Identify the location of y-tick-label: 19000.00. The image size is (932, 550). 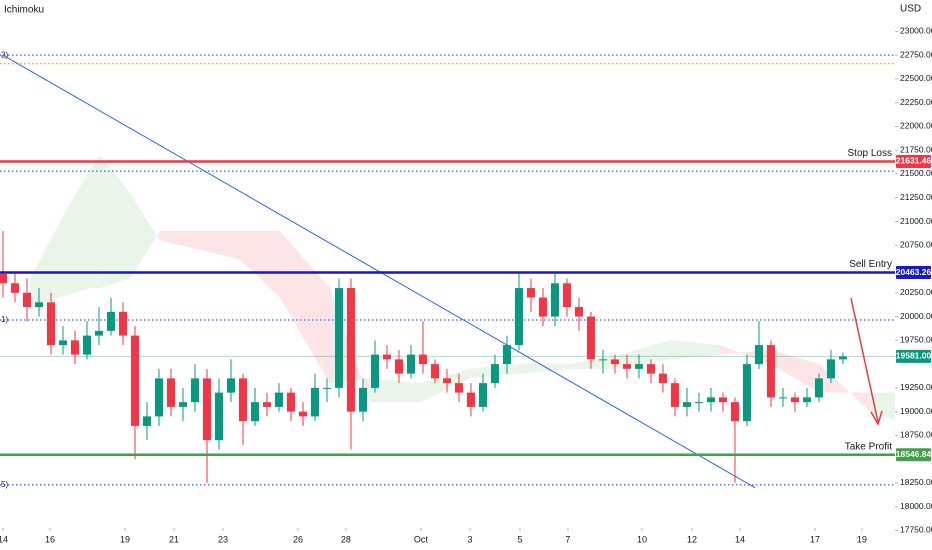
(916, 411).